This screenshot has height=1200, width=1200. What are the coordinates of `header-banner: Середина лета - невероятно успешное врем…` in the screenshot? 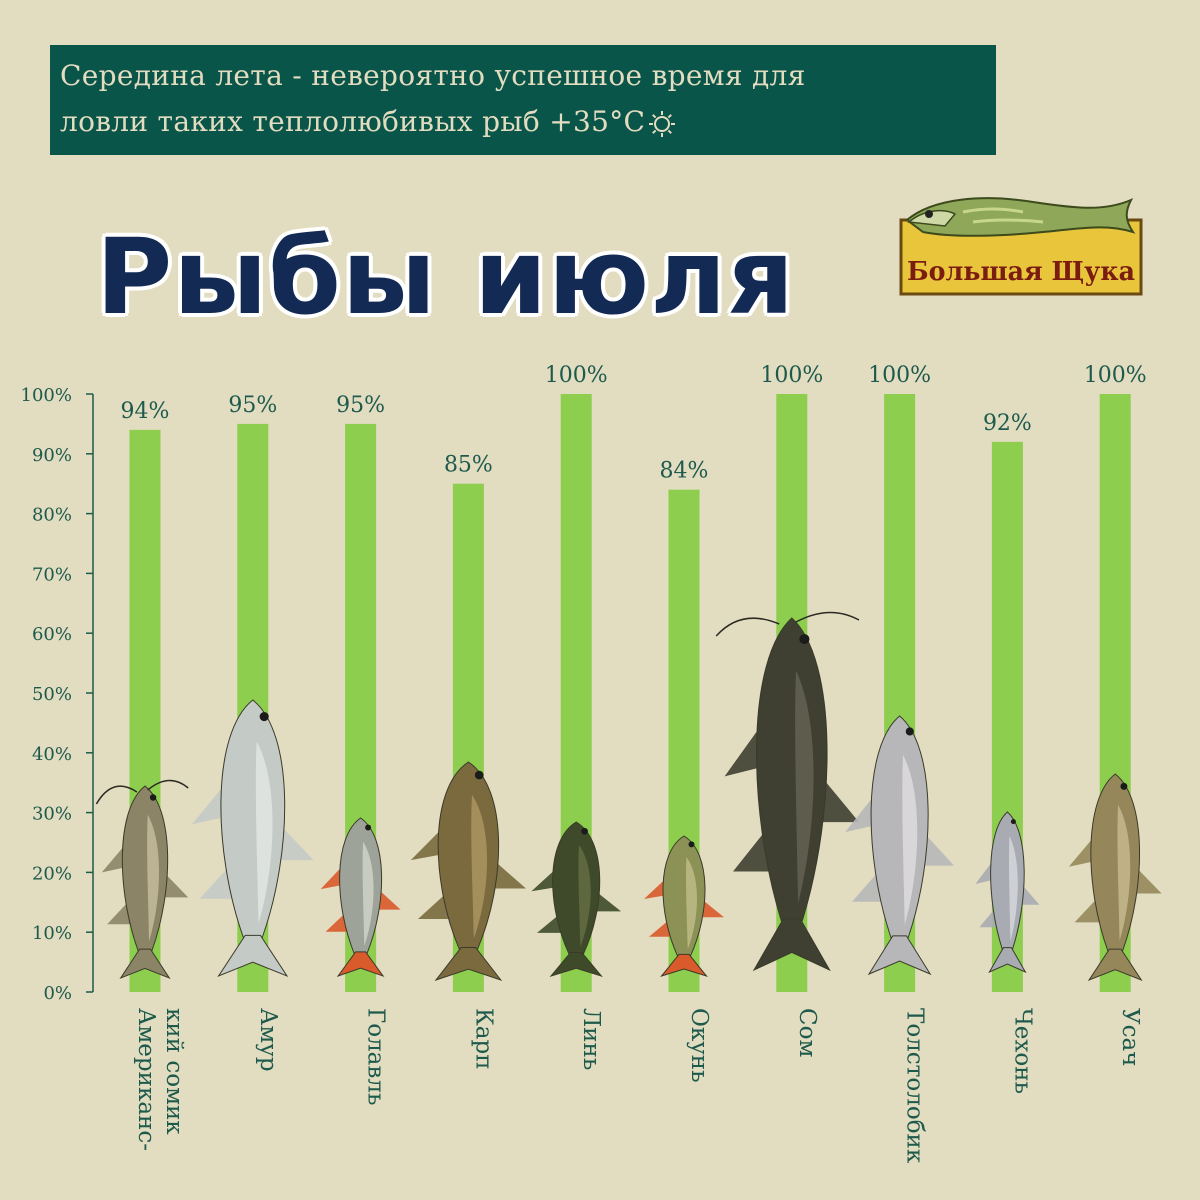 It's located at (523, 100).